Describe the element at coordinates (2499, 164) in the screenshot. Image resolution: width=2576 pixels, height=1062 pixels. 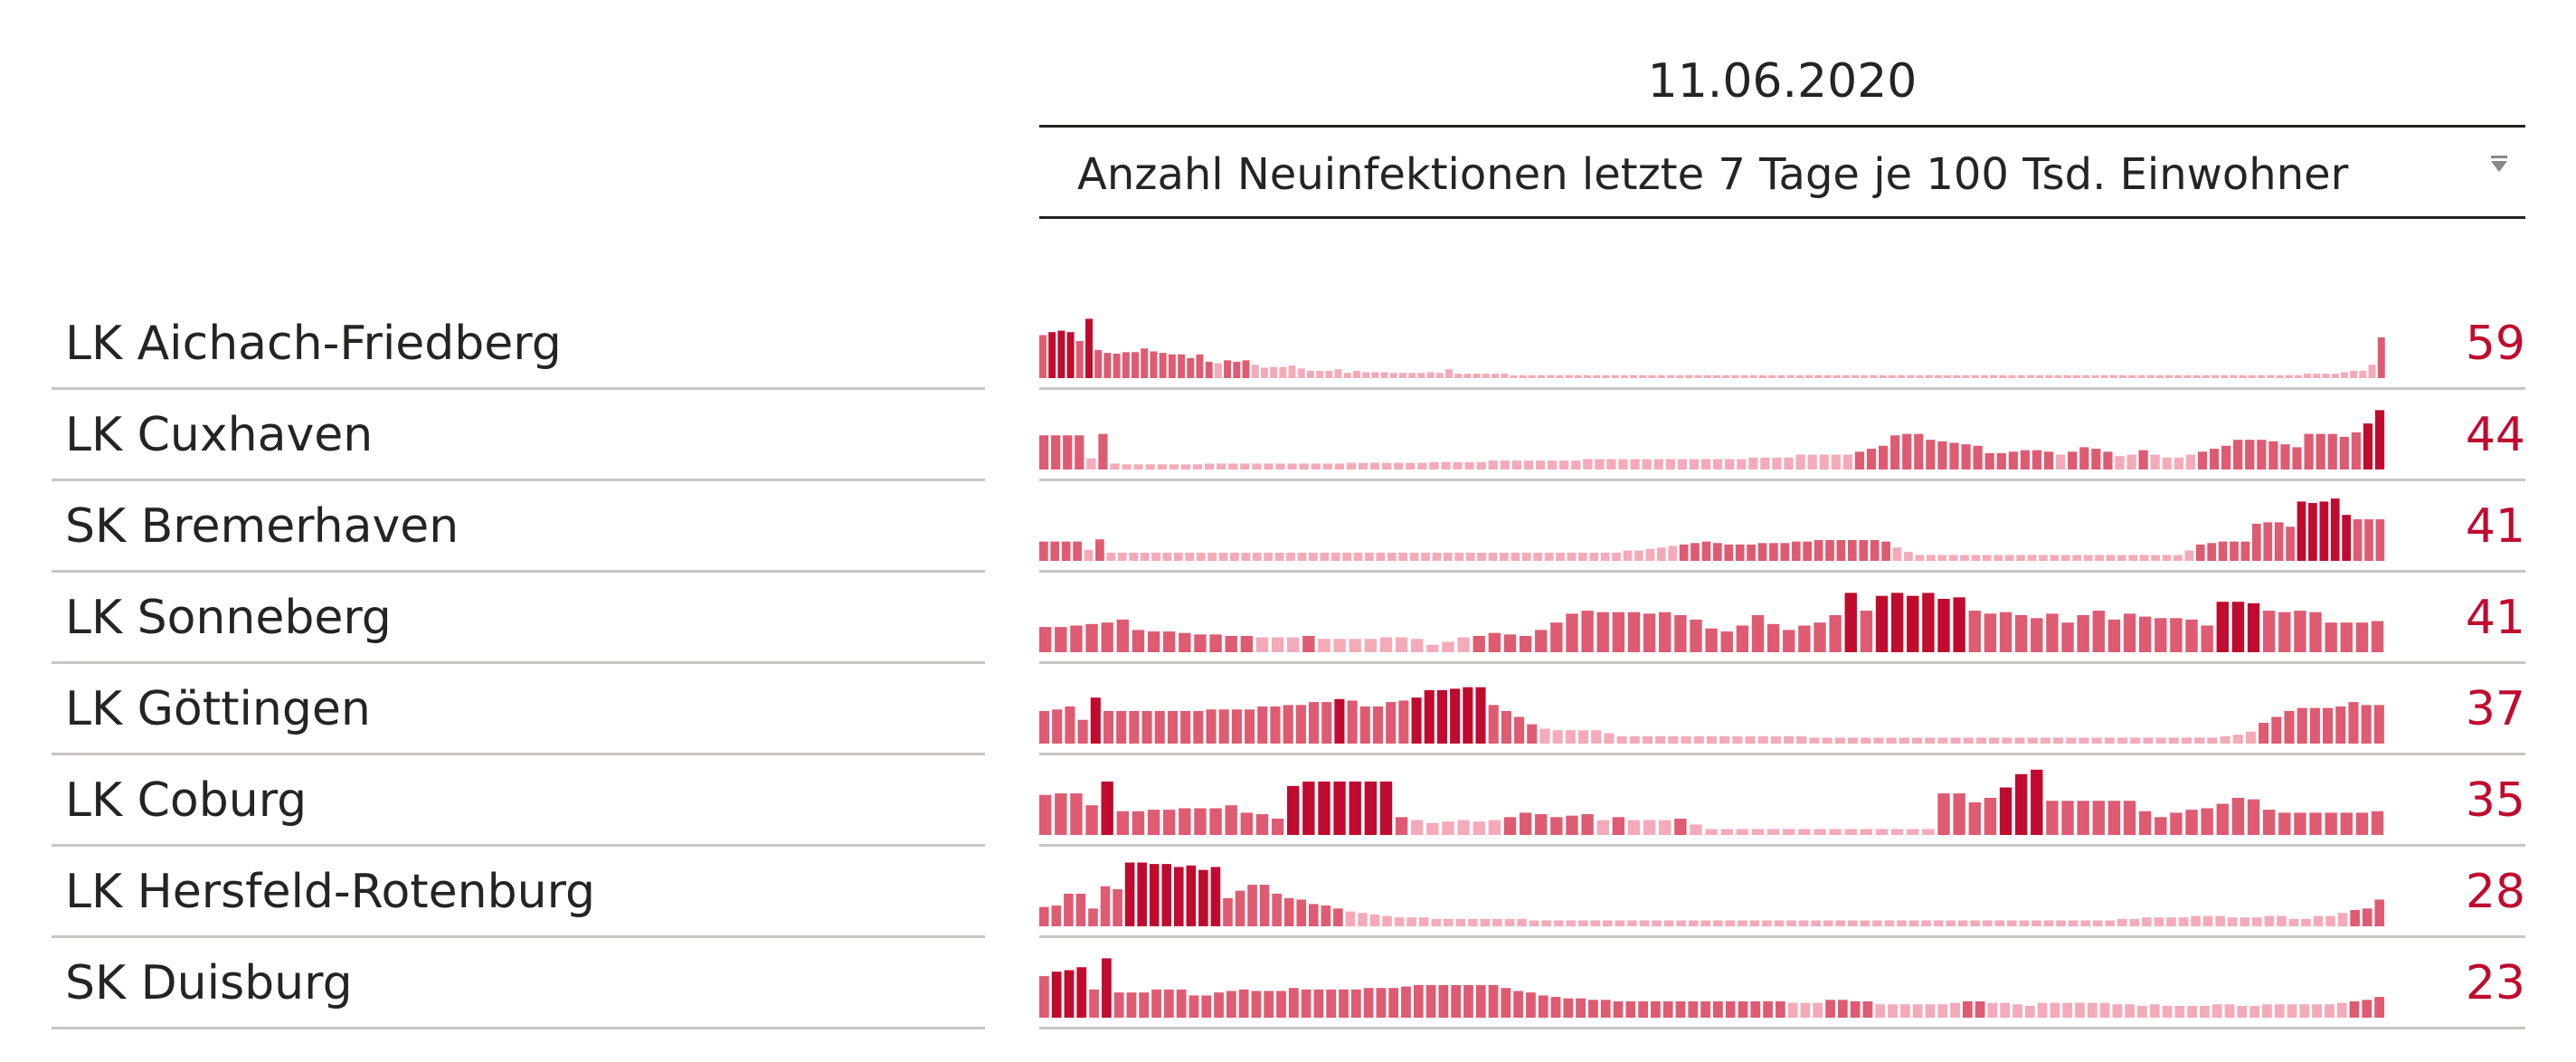
I see `sort-descending-icon` at that location.